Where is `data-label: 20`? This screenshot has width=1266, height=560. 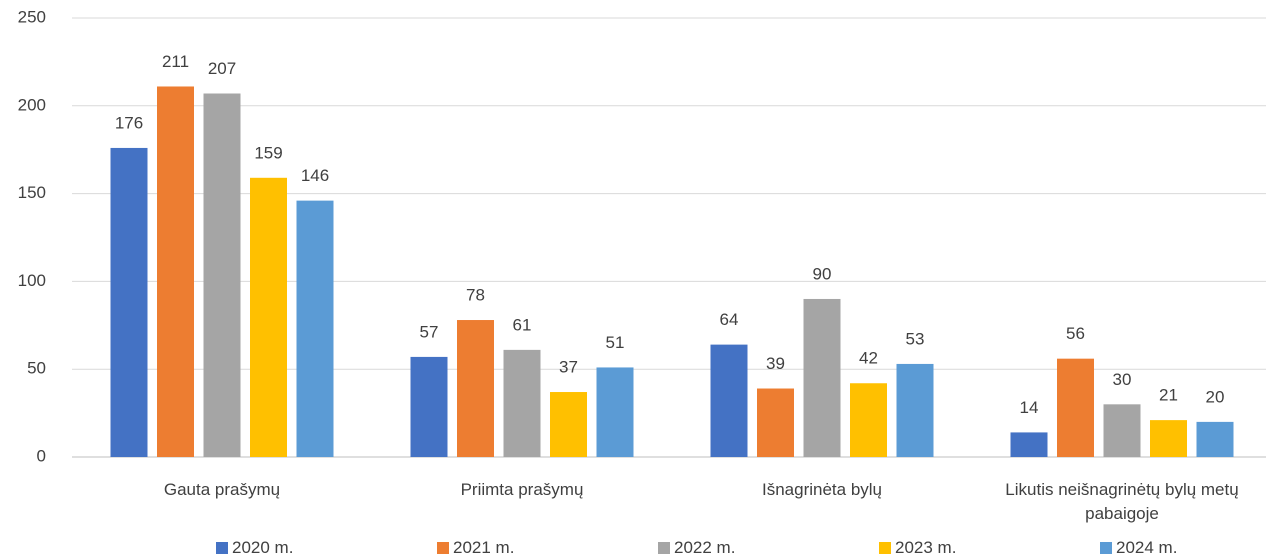
data-label: 20 is located at coordinates (1215, 396).